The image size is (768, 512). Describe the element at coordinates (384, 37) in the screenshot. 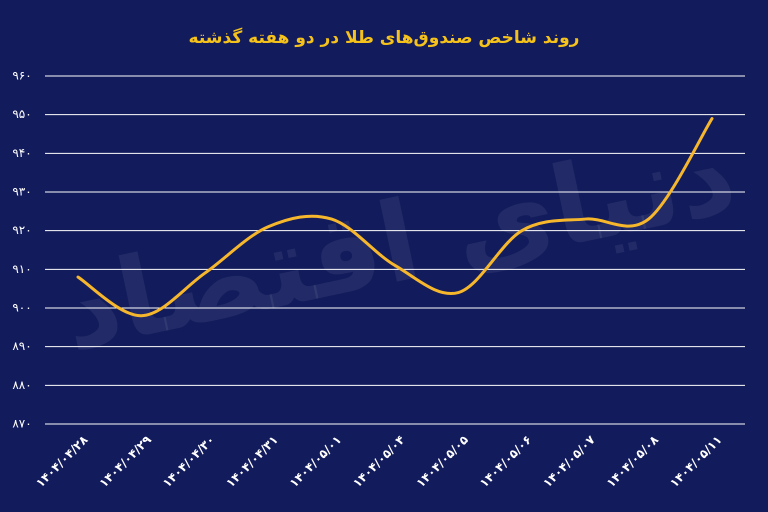

I see `chart-title: روند شاخص صندوق‌های طلا در دو هفته گذشته` at that location.